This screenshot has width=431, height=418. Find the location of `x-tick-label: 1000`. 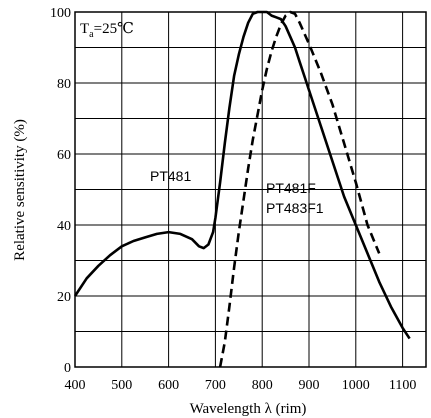

x-tick-label: 1000 is located at coordinates (356, 385).